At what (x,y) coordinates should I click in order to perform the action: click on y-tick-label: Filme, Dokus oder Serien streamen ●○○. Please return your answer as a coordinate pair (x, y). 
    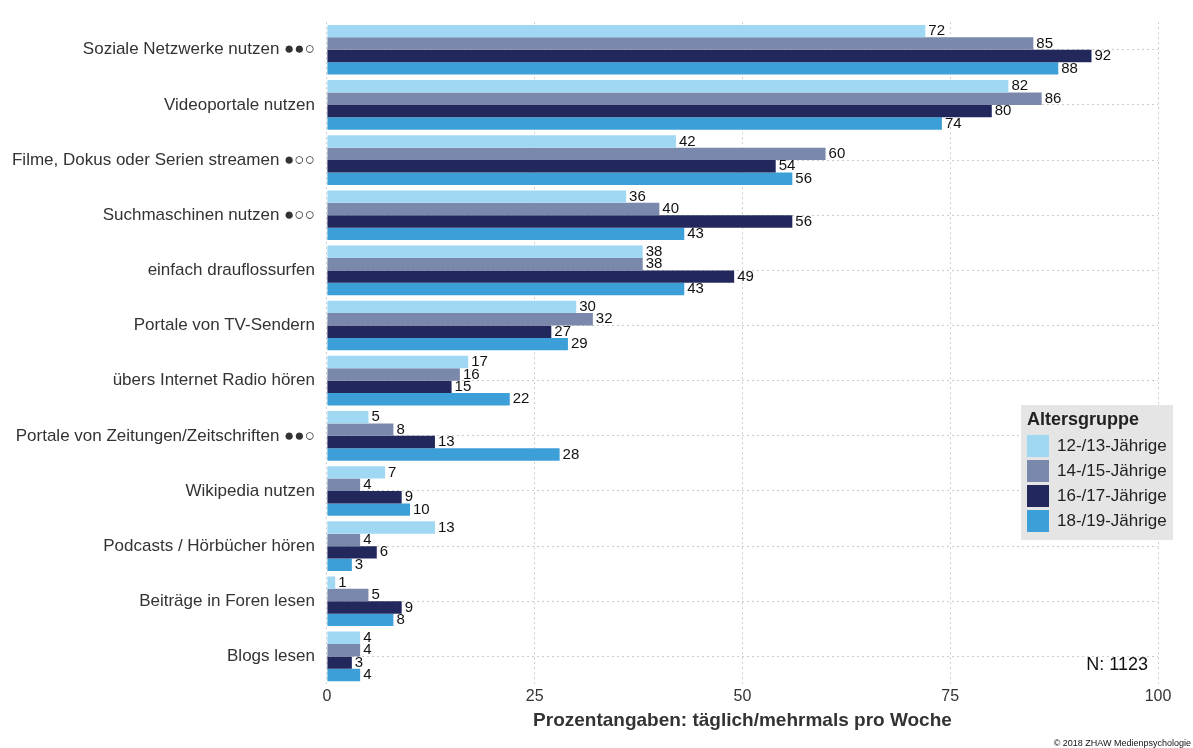
    Looking at the image, I should click on (163, 159).